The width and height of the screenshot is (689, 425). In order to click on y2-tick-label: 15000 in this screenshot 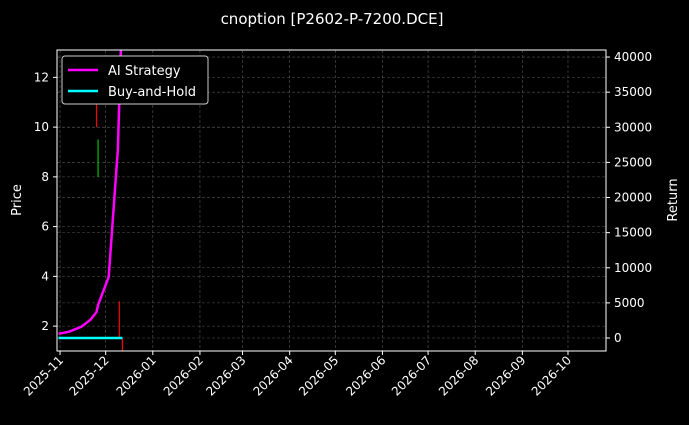, I will do `click(633, 233)`.